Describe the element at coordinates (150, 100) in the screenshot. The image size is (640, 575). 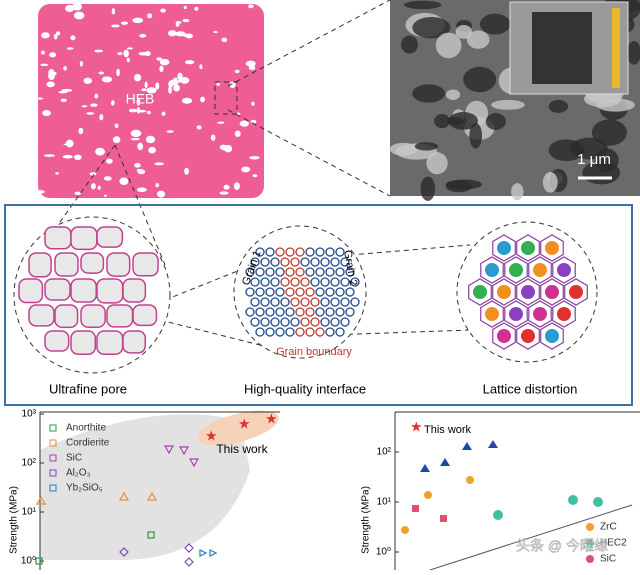
I see `heb-structure` at that location.